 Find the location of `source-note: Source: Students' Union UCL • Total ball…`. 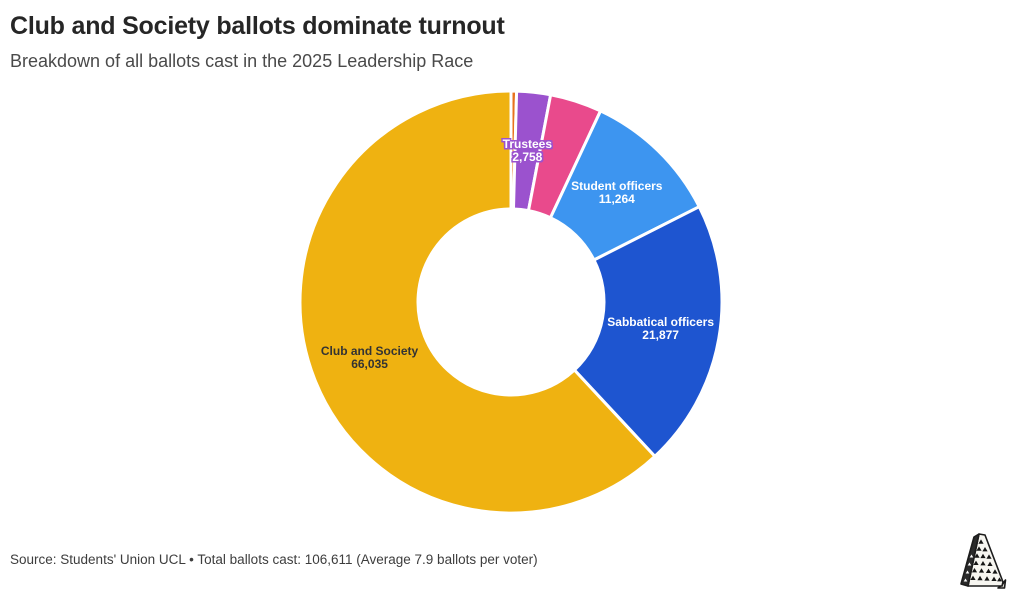

source-note: Source: Students' Union UCL • Total ball… is located at coordinates (274, 559).